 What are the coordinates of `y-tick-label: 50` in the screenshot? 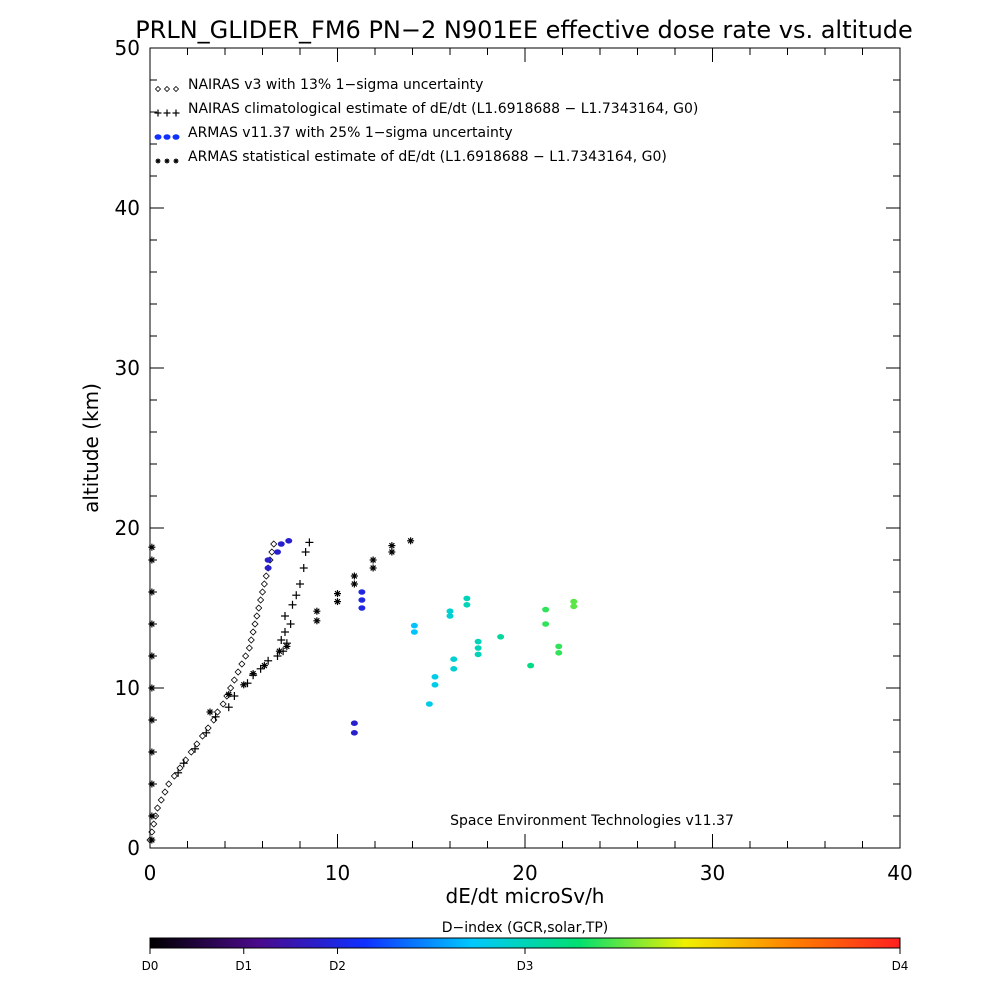 It's located at (127, 48).